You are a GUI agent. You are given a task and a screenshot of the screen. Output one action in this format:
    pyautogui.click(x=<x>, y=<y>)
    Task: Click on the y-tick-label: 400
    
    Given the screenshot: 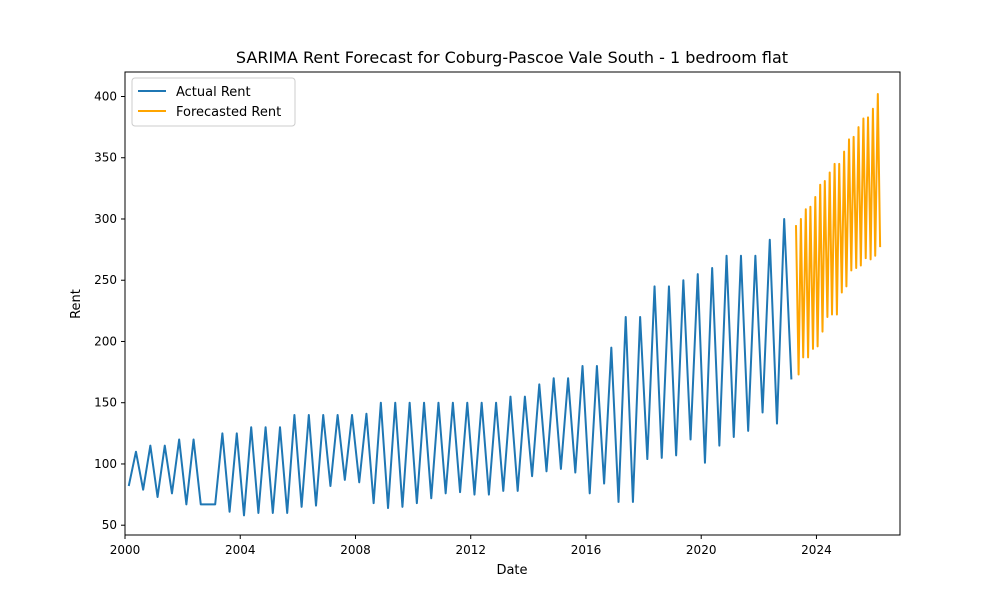 What is the action you would take?
    pyautogui.click(x=105, y=96)
    